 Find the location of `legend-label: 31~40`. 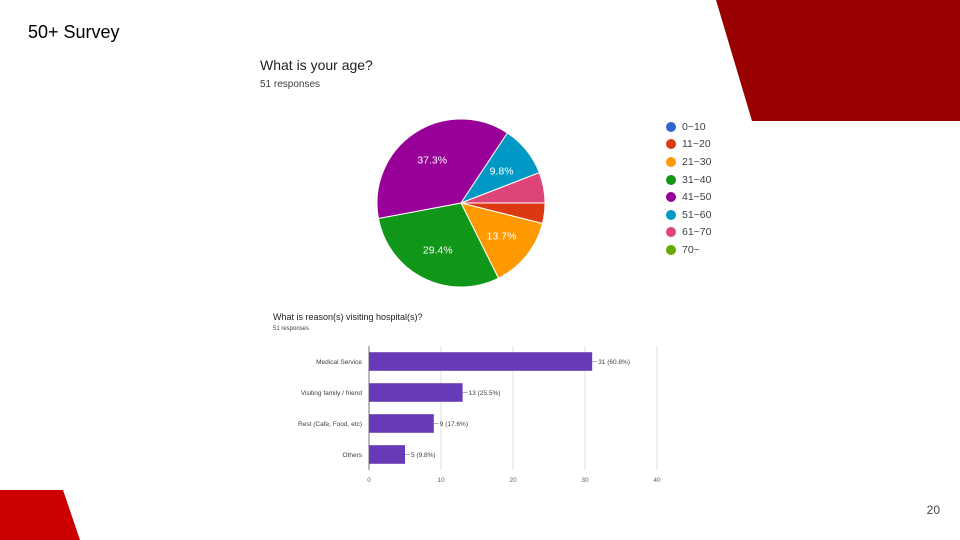

legend-label: 31~40 is located at coordinates (697, 179).